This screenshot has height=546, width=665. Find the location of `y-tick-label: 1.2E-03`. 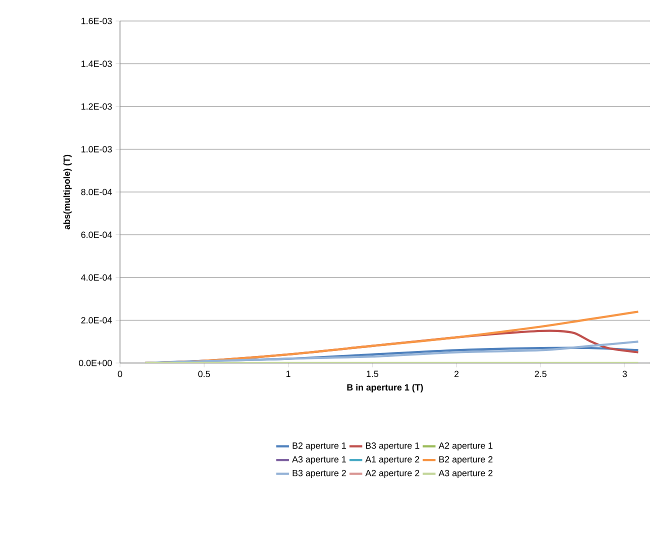

y-tick-label: 1.2E-03 is located at coordinates (97, 106).